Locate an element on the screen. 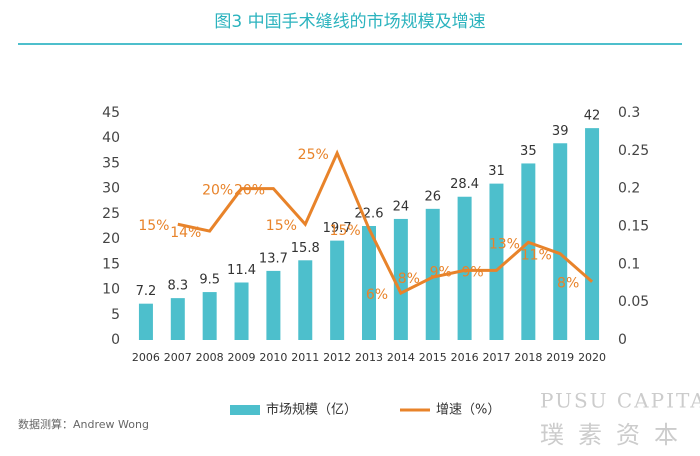 The width and height of the screenshot is (700, 456). legend-label: 增速（%） is located at coordinates (468, 410).